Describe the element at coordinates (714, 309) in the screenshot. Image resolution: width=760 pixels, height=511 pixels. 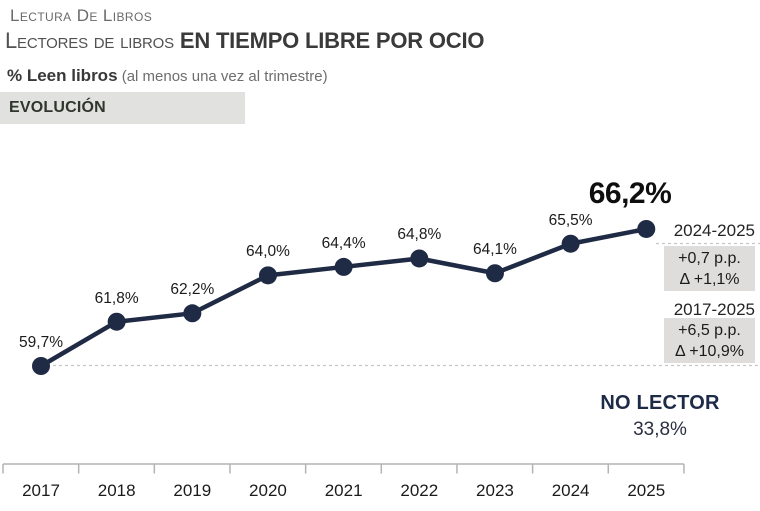
I see `delta-period-label-2017-2025: 2017-2025` at that location.